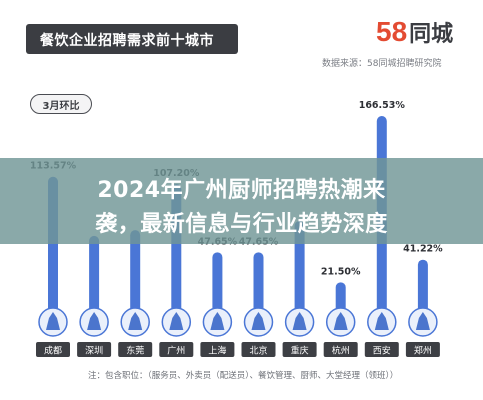 This screenshot has width=483, height=400. I want to click on landmark-shape-重庆, so click(299, 321).